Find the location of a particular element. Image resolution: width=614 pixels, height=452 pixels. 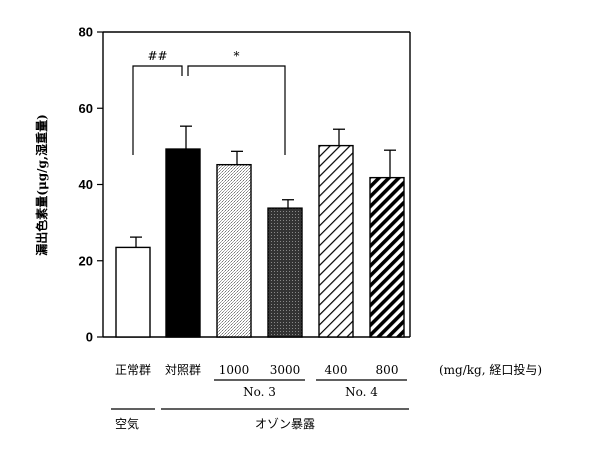

significance-label: ## is located at coordinates (157, 56).